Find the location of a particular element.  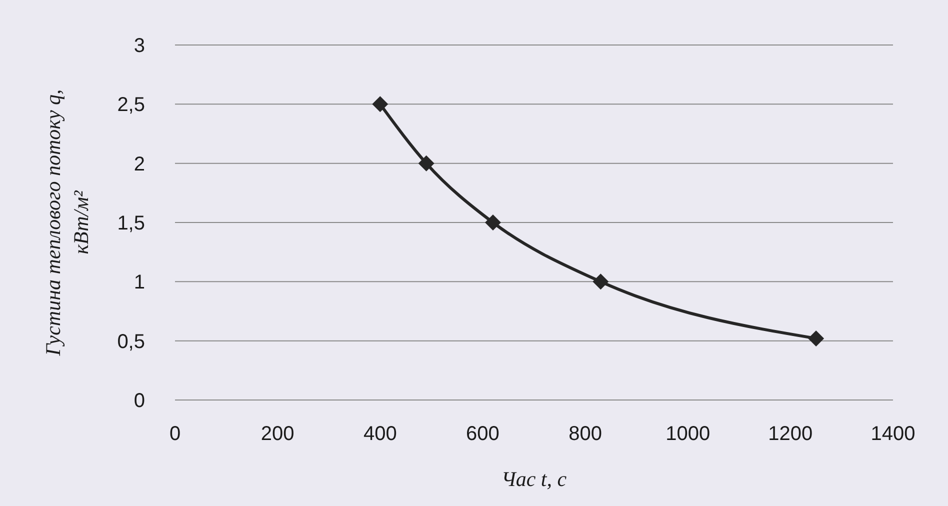

y-tick-label: 1,5 is located at coordinates (131, 223).